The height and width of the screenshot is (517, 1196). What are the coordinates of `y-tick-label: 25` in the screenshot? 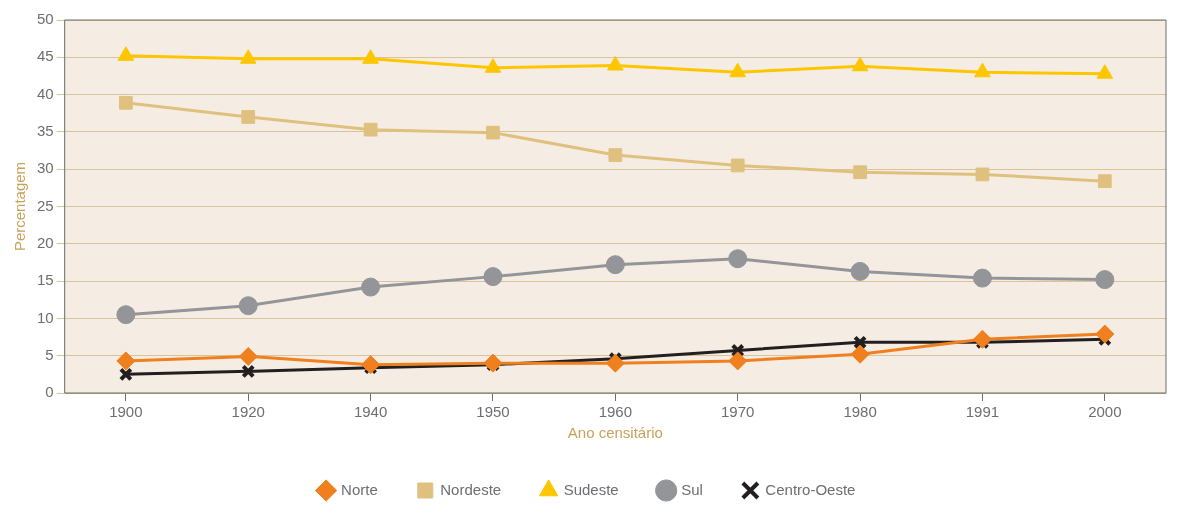 It's located at (45, 205).